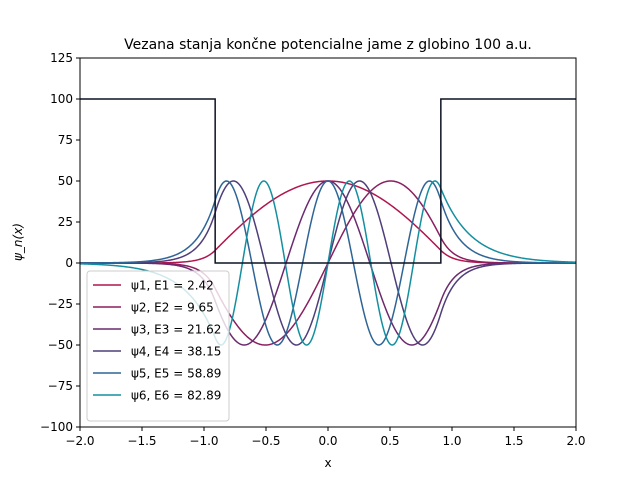  What do you see at coordinates (56, 427) in the screenshot?
I see `y-tick-label: −100` at bounding box center [56, 427].